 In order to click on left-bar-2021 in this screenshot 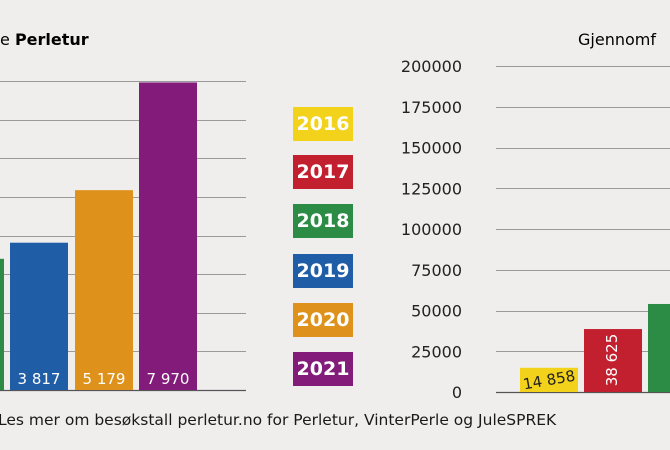, I will do `click(168, 236)`.